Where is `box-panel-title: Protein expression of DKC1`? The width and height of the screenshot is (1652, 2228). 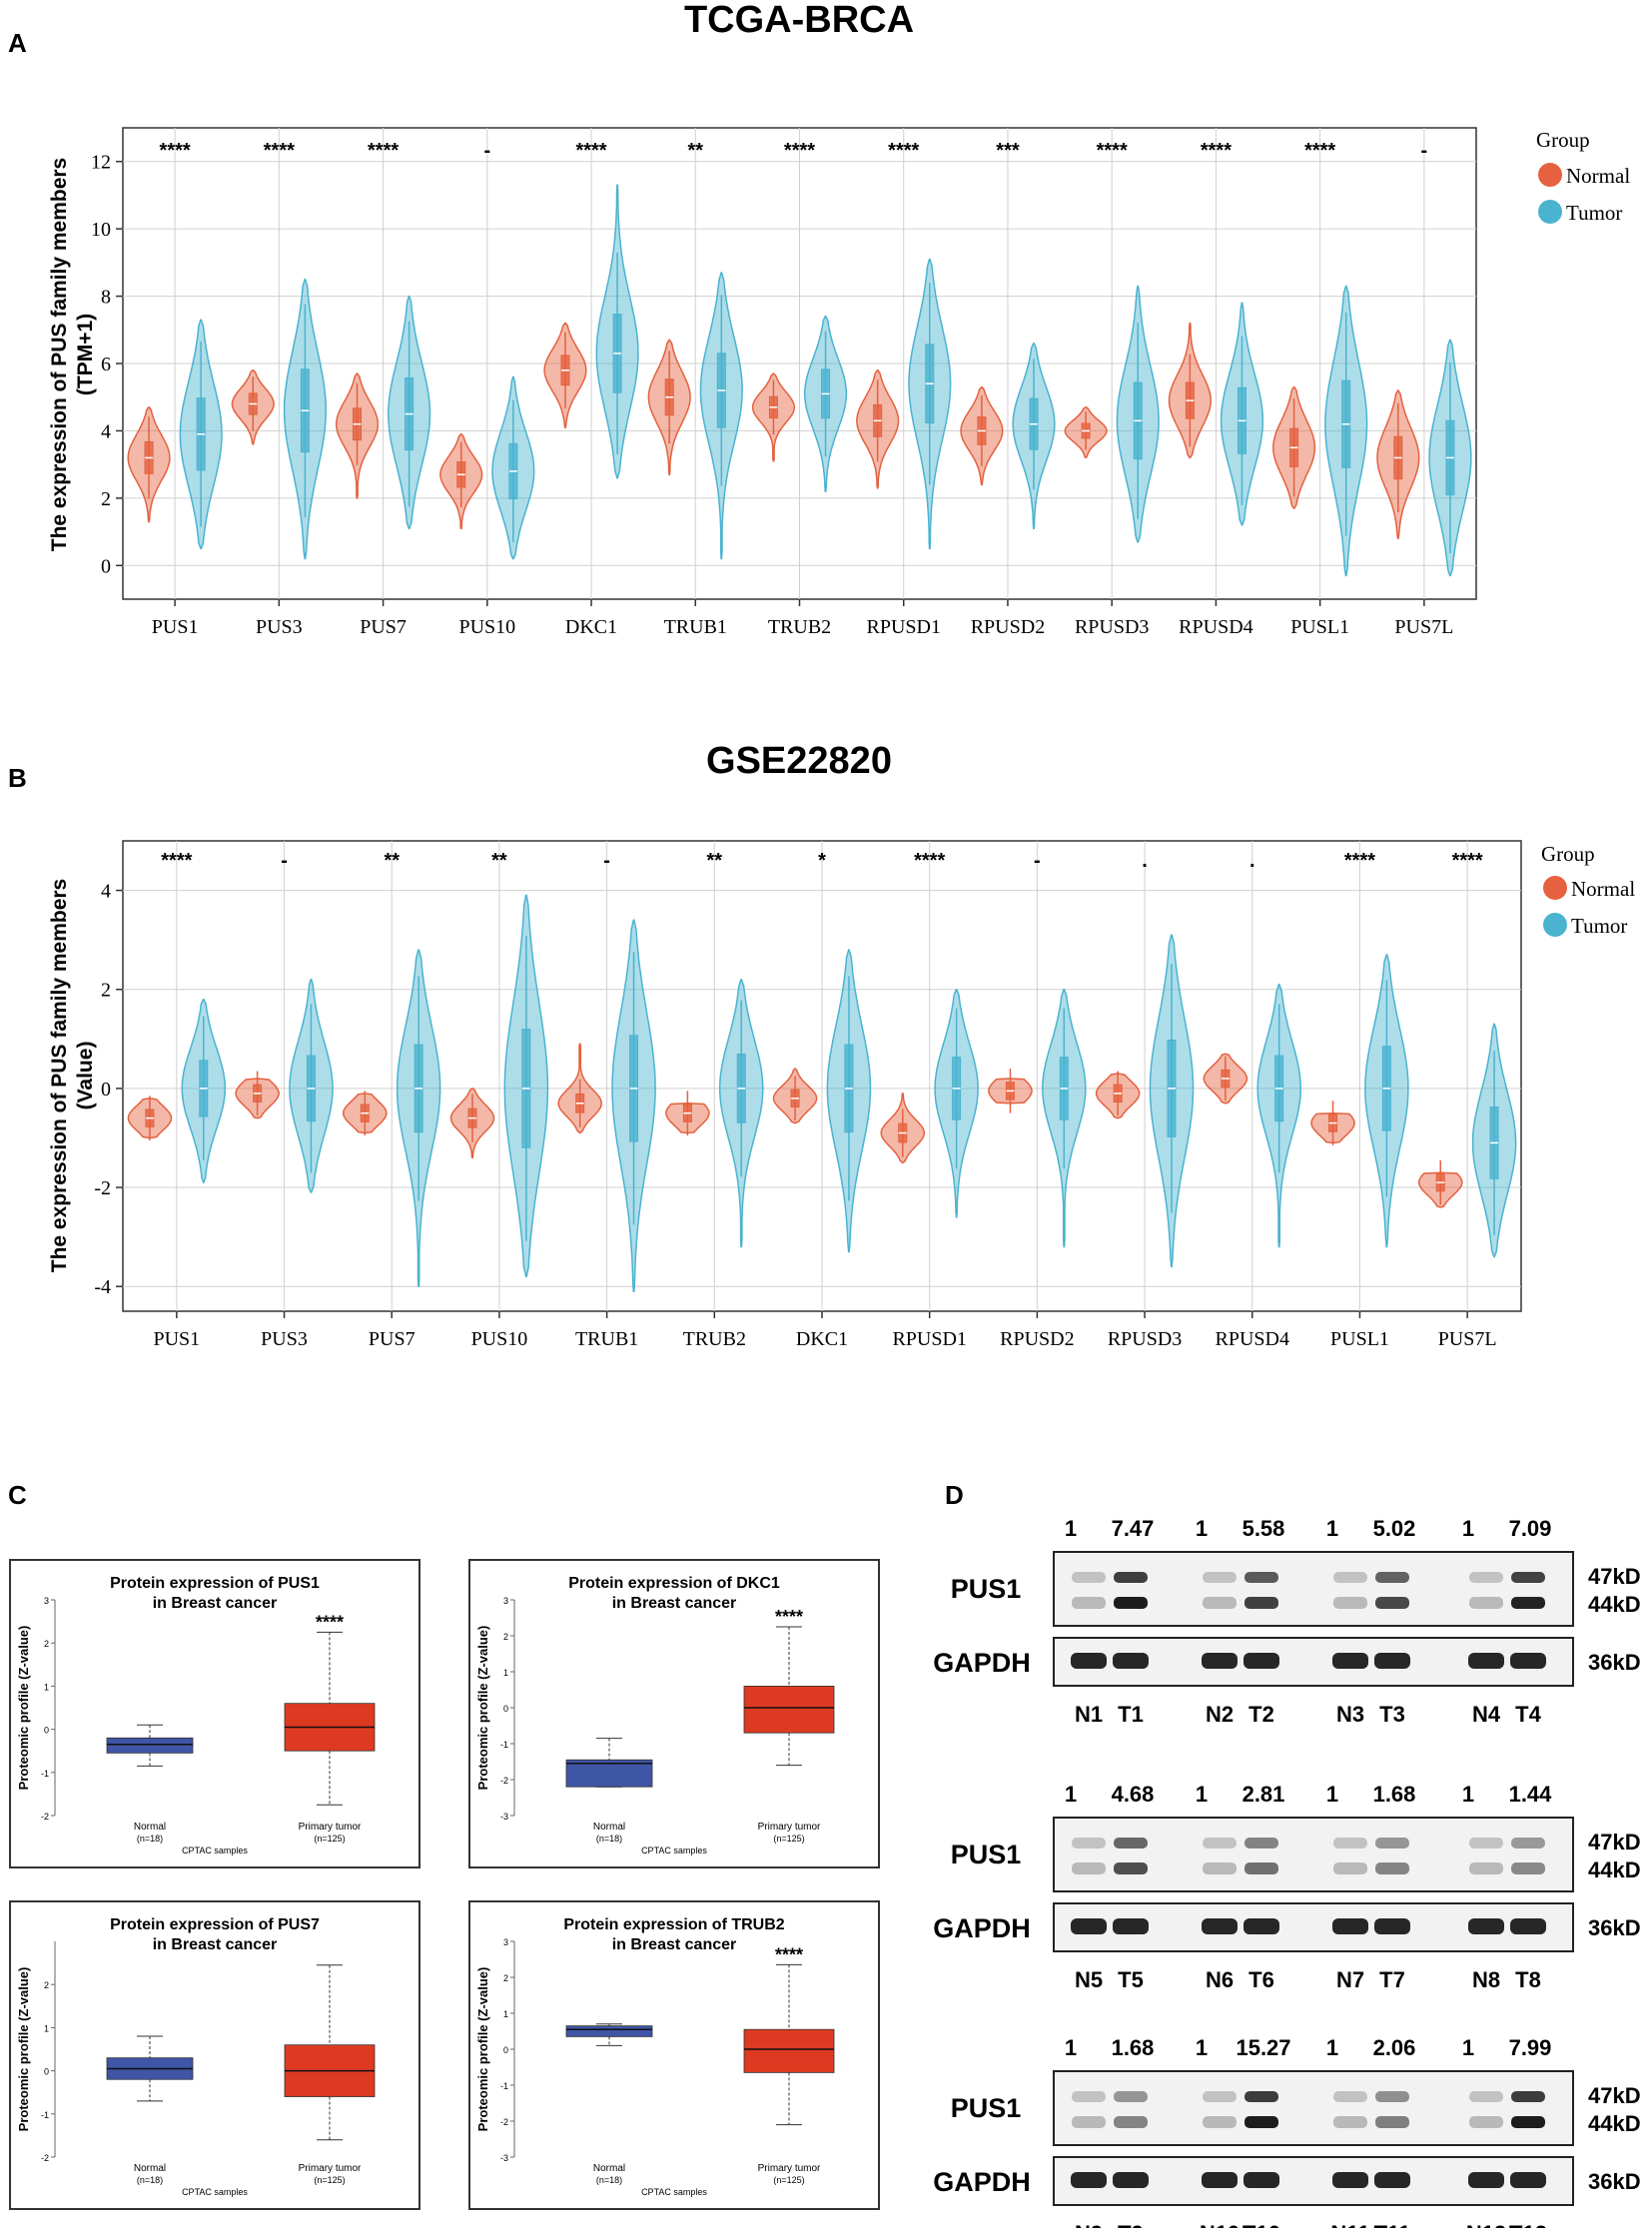 box-panel-title: Protein expression of DKC1 is located at coordinates (674, 1583).